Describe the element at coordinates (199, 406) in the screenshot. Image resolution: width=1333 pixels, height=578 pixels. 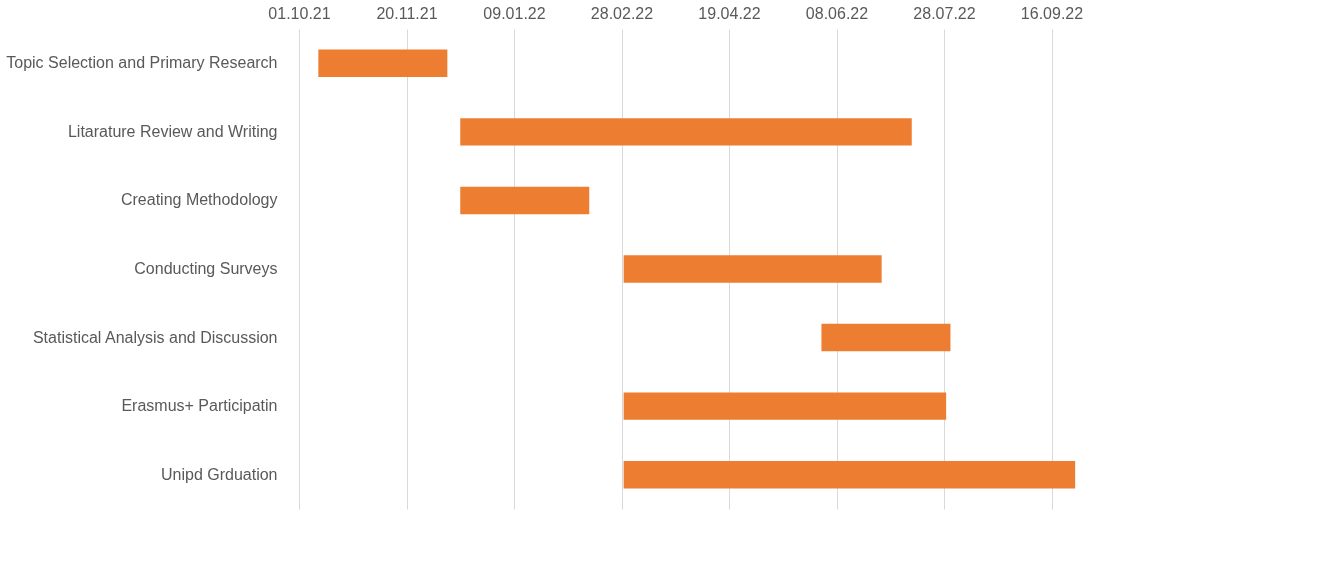
I see `y-tick-label: Erasmus+ Participatin` at that location.